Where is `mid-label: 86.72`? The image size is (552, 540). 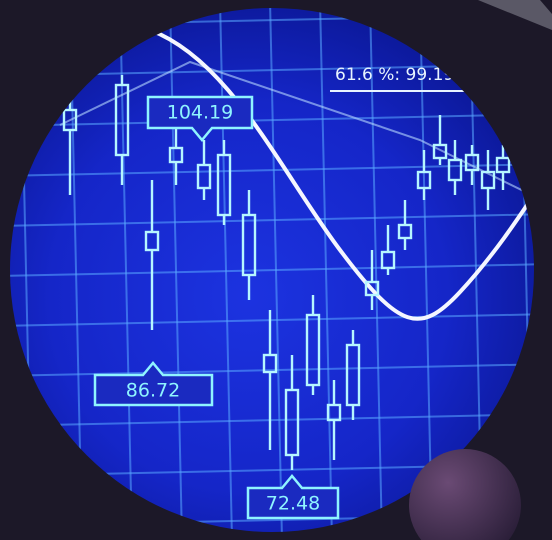 mid-label: 86.72 is located at coordinates (153, 391).